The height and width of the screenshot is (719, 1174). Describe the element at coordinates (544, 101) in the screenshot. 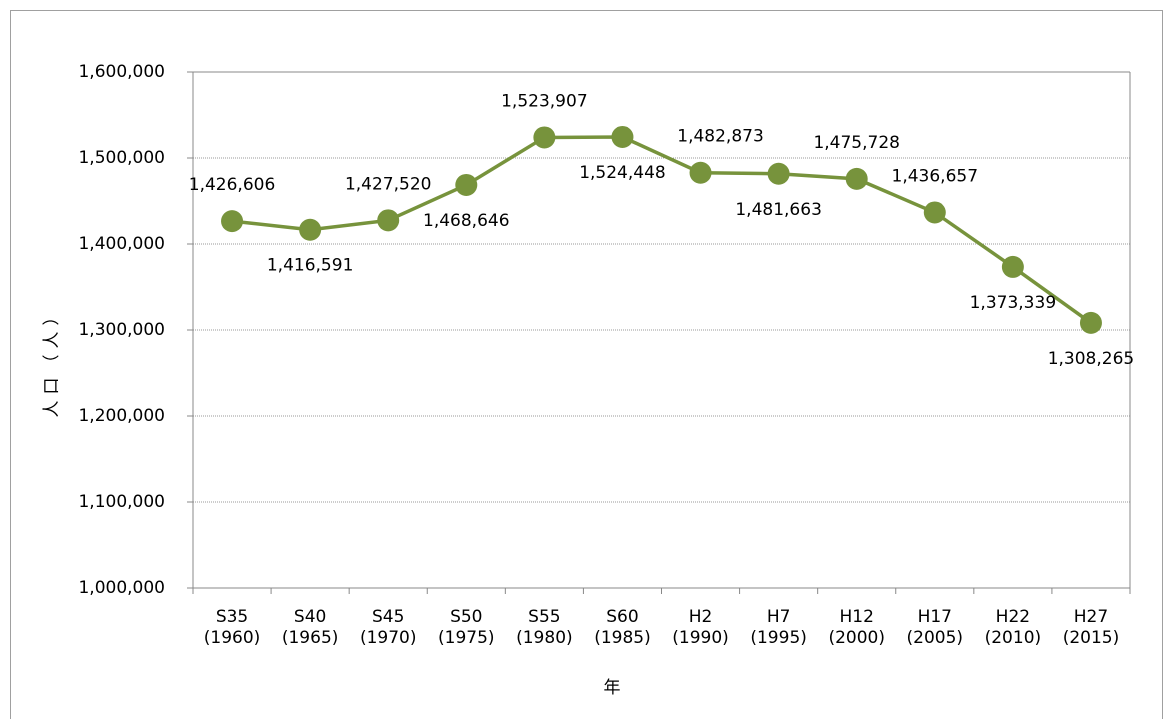

I see `data-label: 1,523,907` at that location.